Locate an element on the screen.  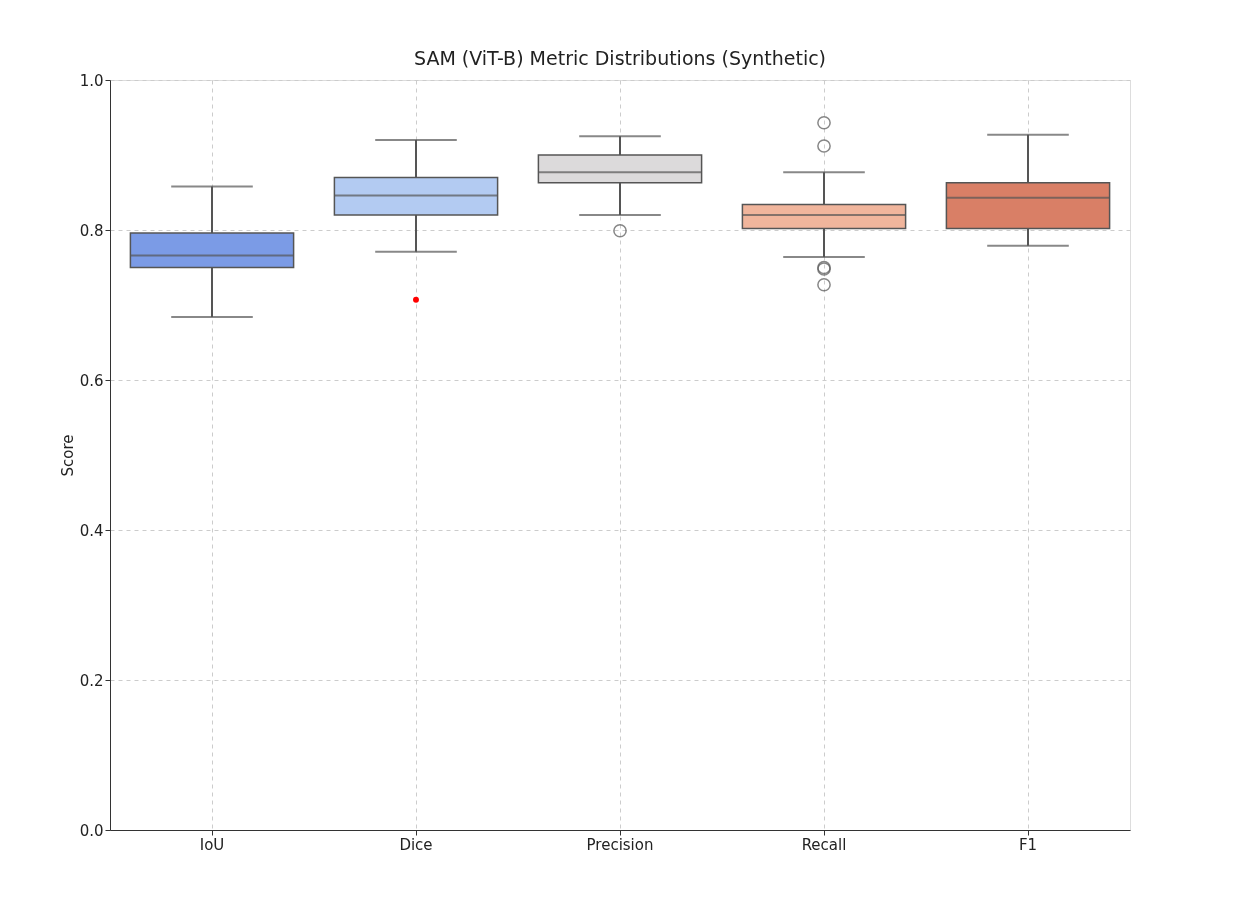
x-tick-label: F1 is located at coordinates (1028, 844).